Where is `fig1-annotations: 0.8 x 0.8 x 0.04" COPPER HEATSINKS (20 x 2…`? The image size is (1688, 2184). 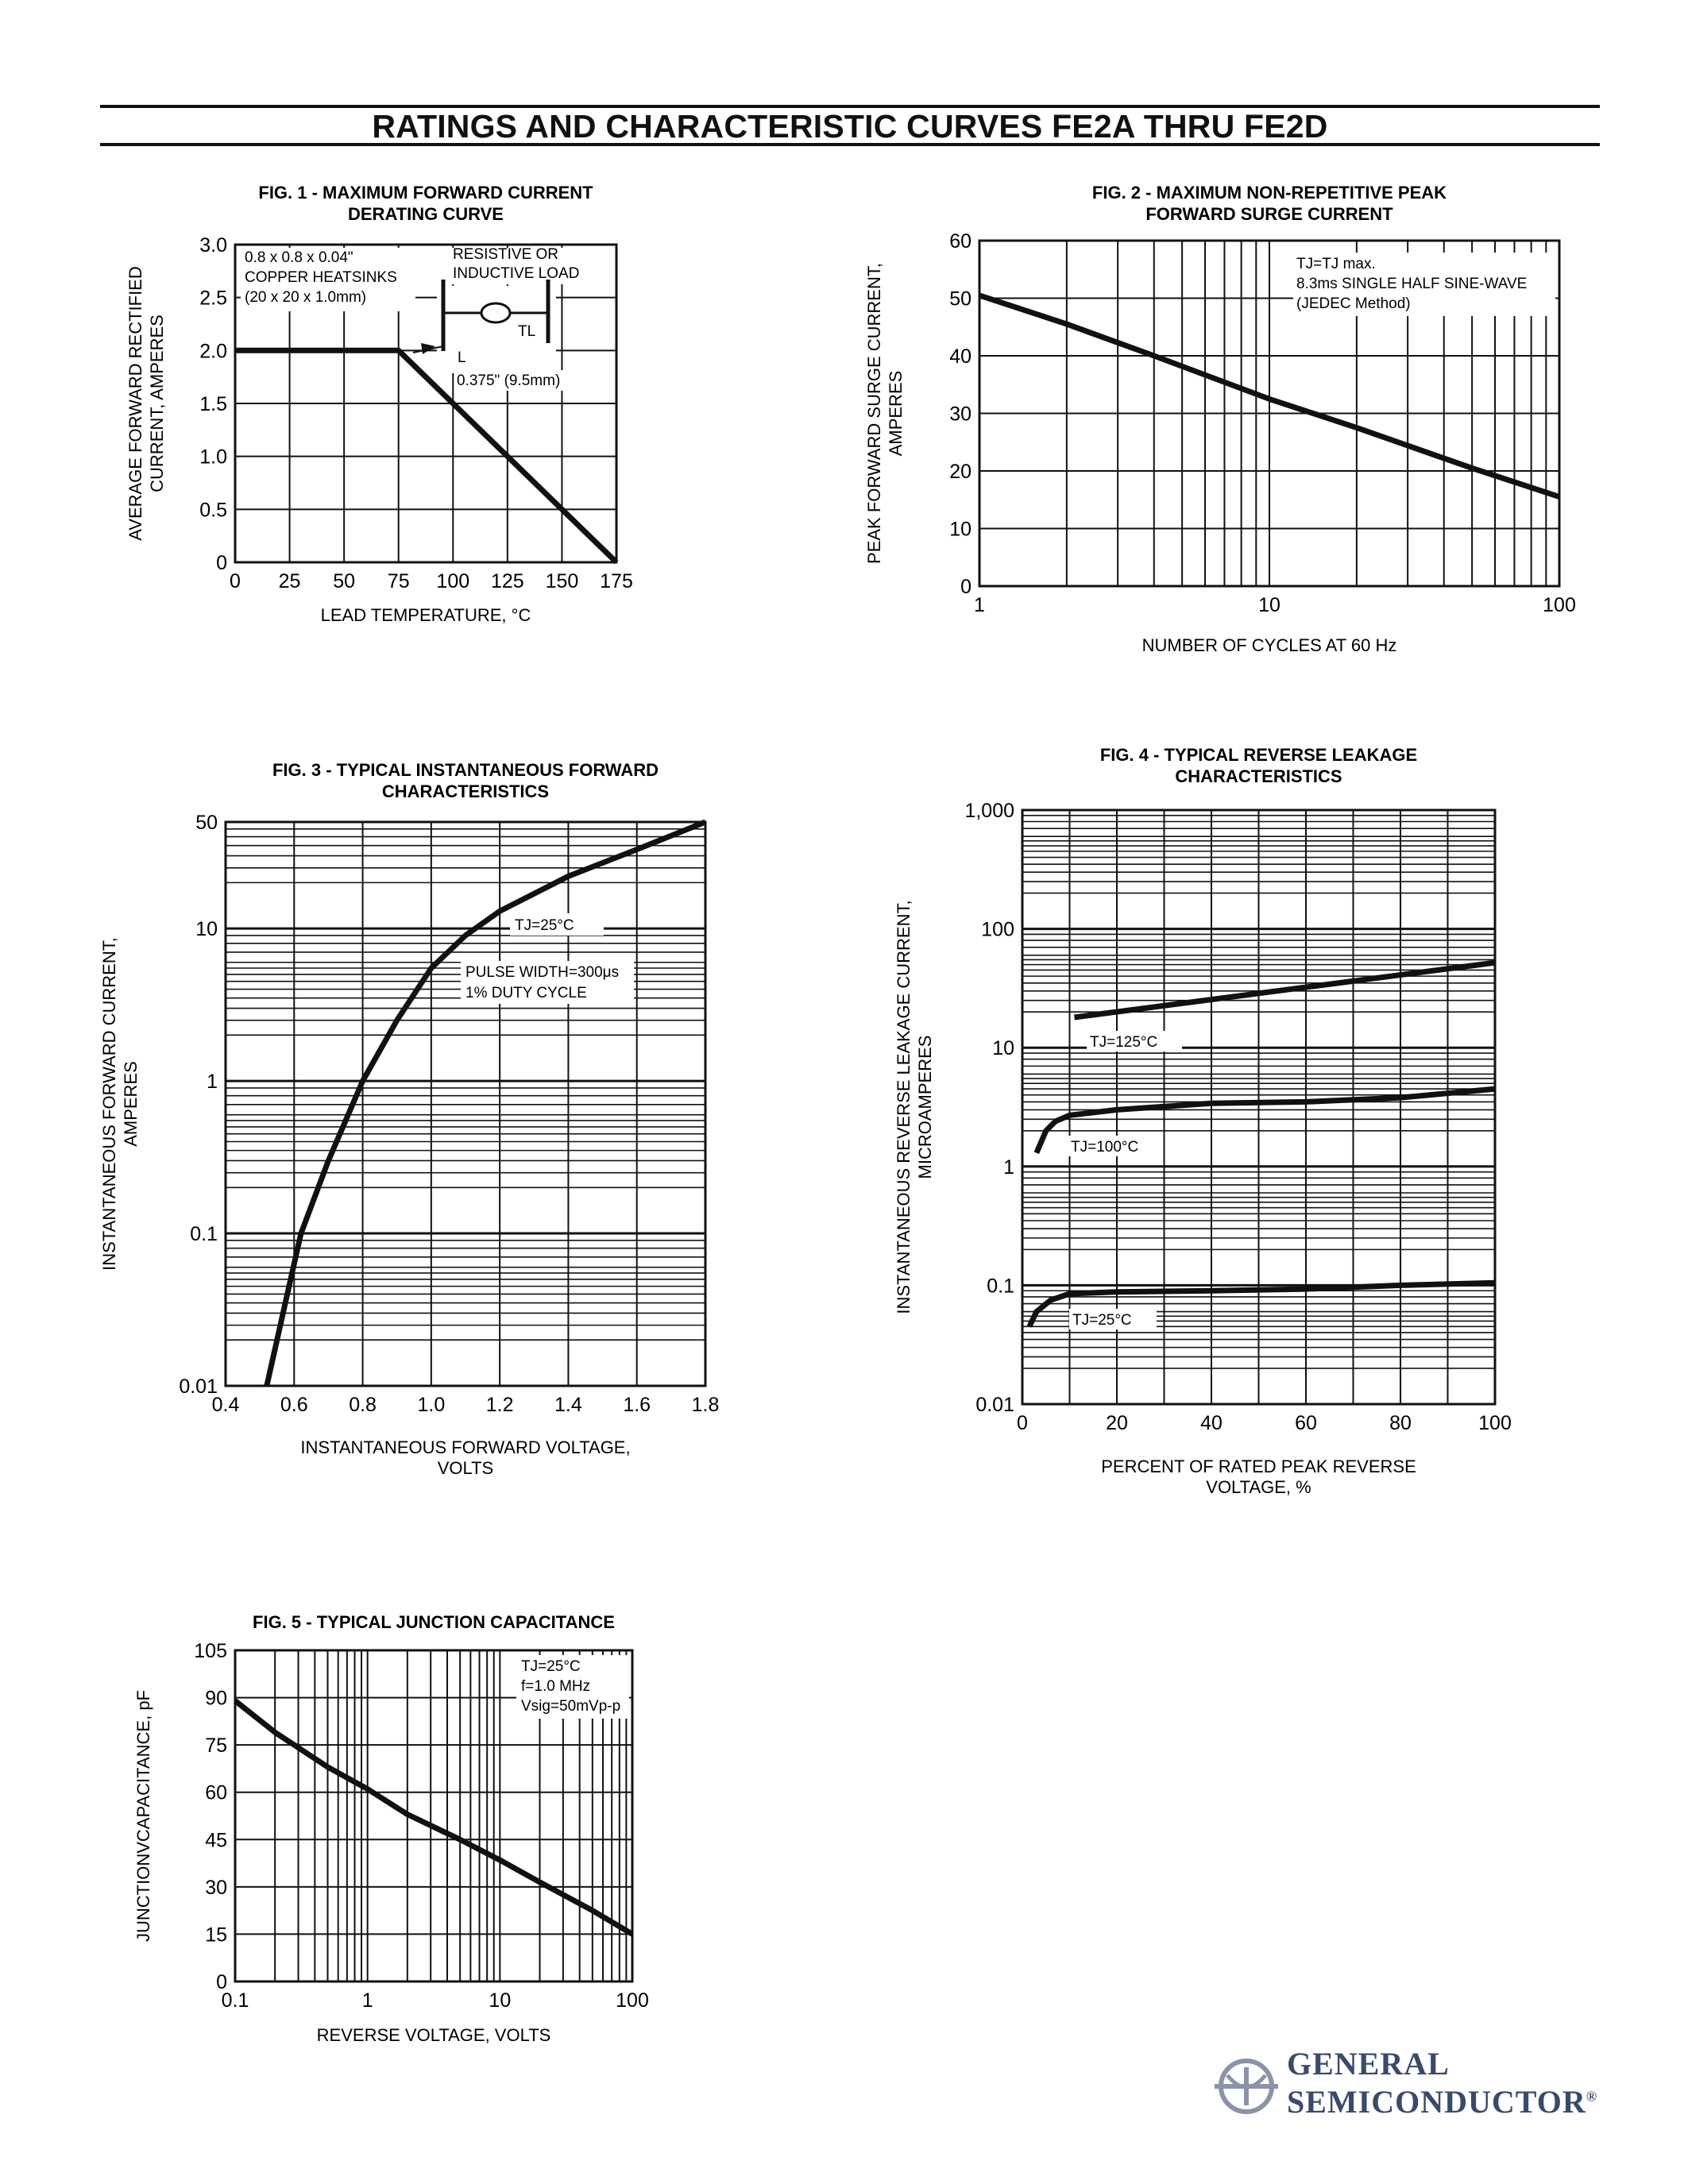 fig1-annotations: 0.8 x 0.8 x 0.04" COPPER HEATSINKS (20 x 2… is located at coordinates (411, 318).